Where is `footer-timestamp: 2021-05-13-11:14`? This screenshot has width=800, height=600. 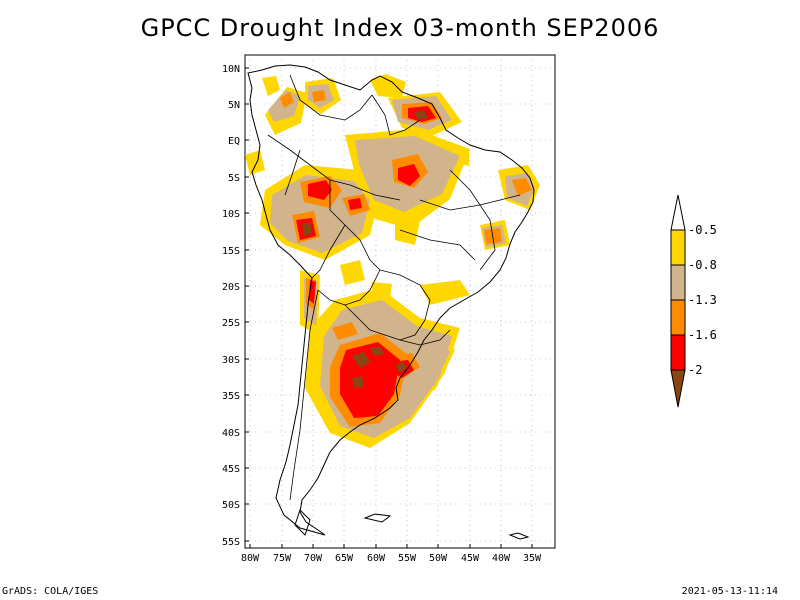
footer-timestamp: 2021-05-13-11:14 is located at coordinates (729, 591).